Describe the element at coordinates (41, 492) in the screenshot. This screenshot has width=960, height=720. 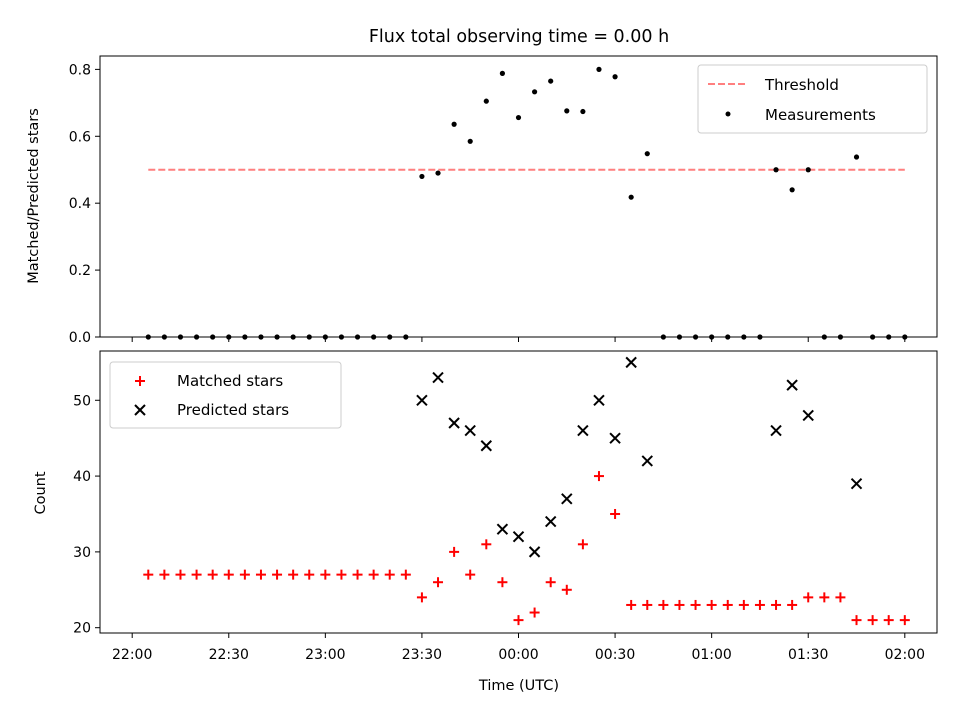
I see `bottom-y-axis-label: Count` at that location.